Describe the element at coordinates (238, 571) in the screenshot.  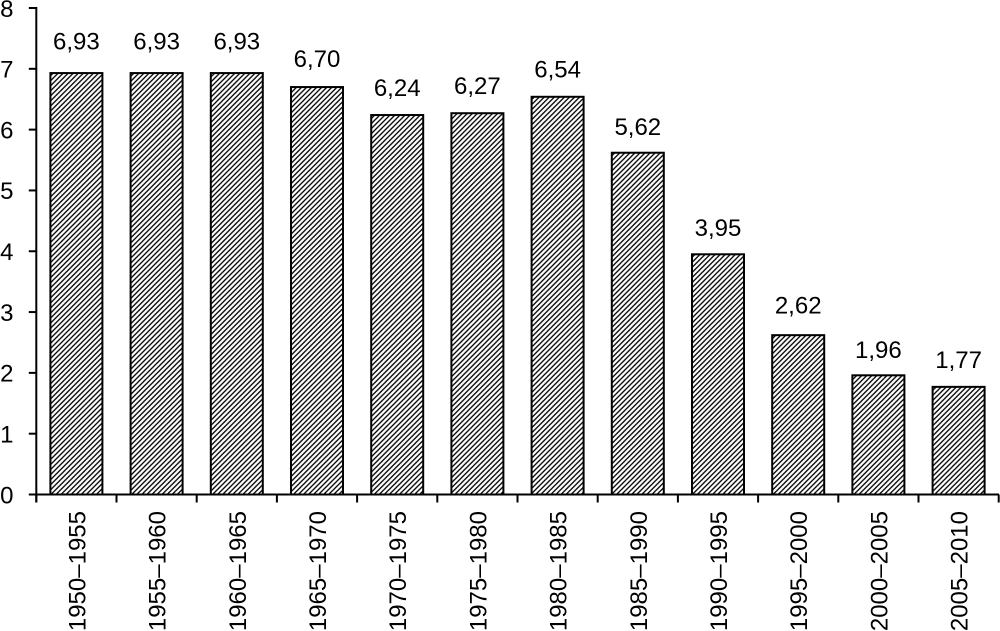
I see `svg-text: 1960–1965` at that location.